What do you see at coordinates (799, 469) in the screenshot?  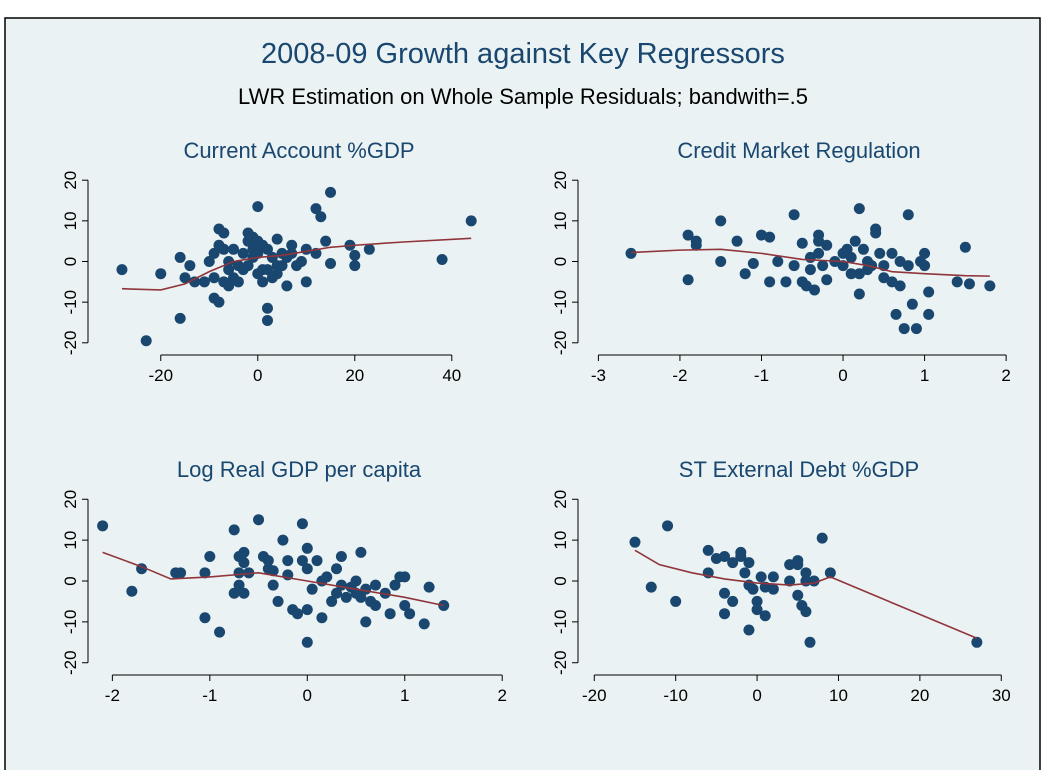 I see `panel-title: ST External Debt %GDP` at bounding box center [799, 469].